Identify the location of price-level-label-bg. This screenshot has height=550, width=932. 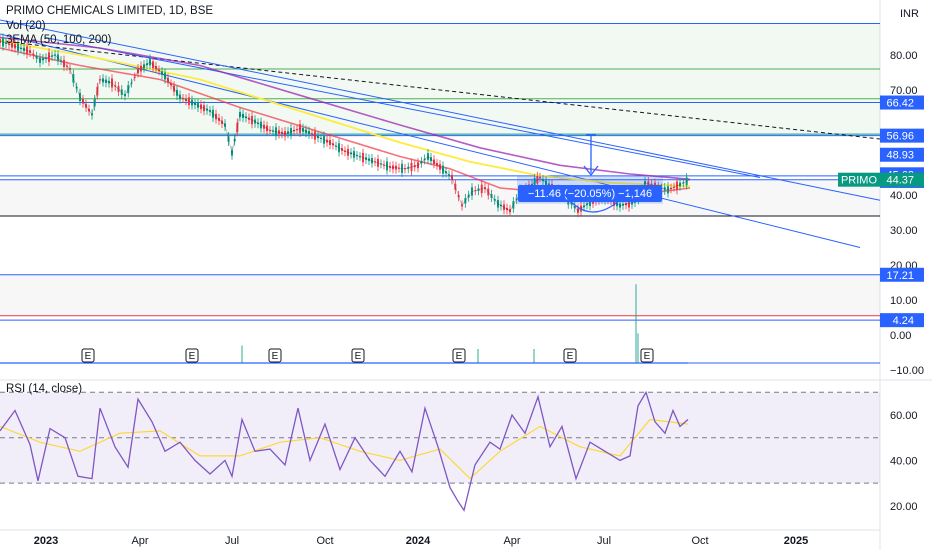
(902, 154).